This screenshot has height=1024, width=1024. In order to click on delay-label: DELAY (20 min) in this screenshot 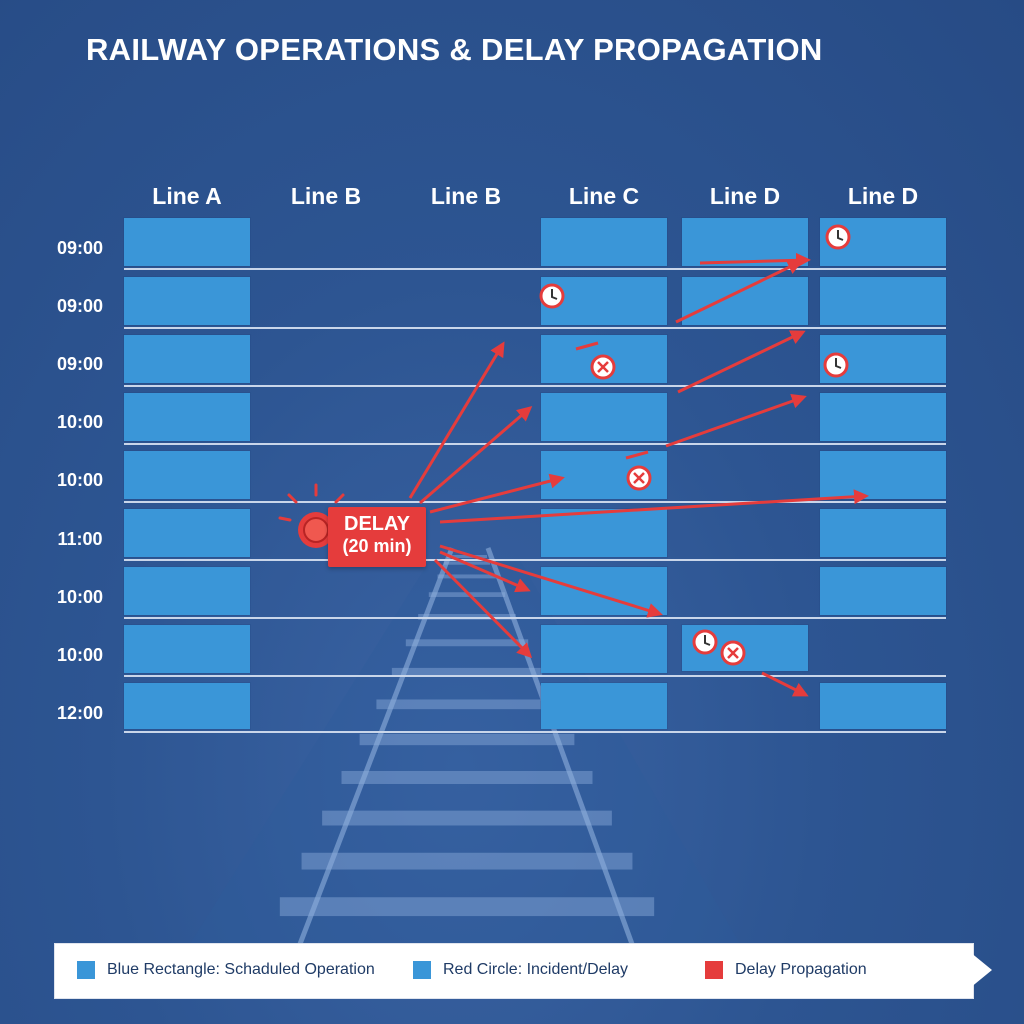, I will do `click(377, 537)`.